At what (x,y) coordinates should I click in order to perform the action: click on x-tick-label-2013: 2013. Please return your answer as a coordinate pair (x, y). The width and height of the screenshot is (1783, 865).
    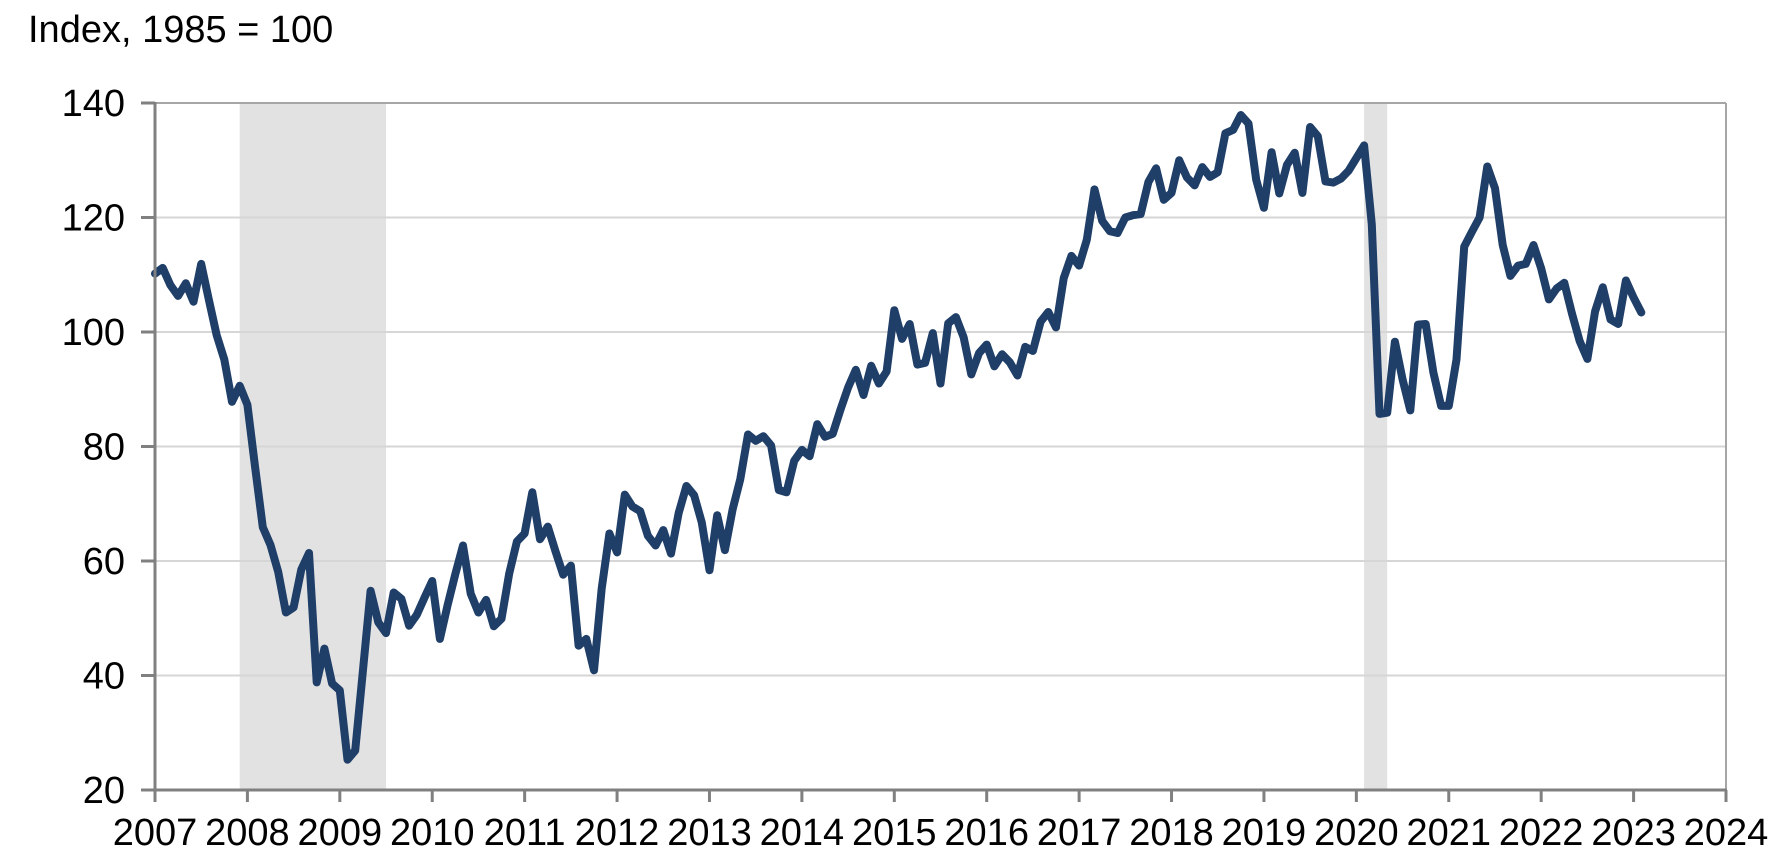
    Looking at the image, I should click on (709, 833).